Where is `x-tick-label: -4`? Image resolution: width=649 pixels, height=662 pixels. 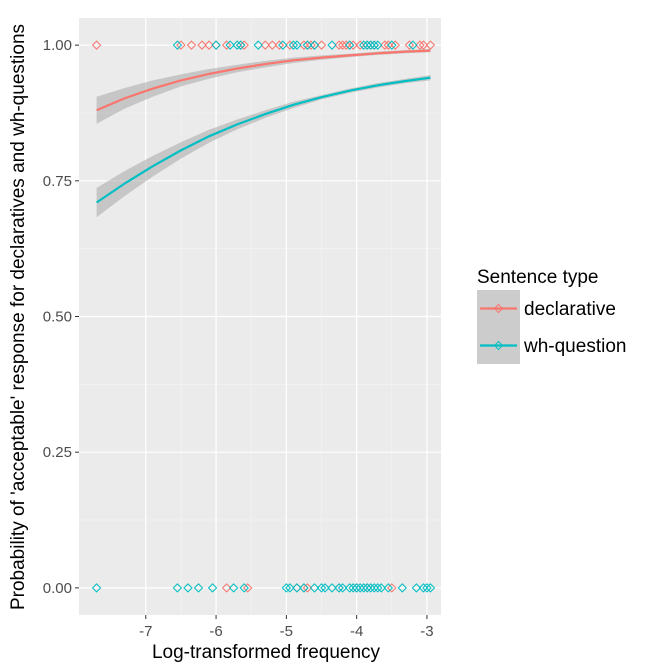 x-tick-label: -4 is located at coordinates (356, 631).